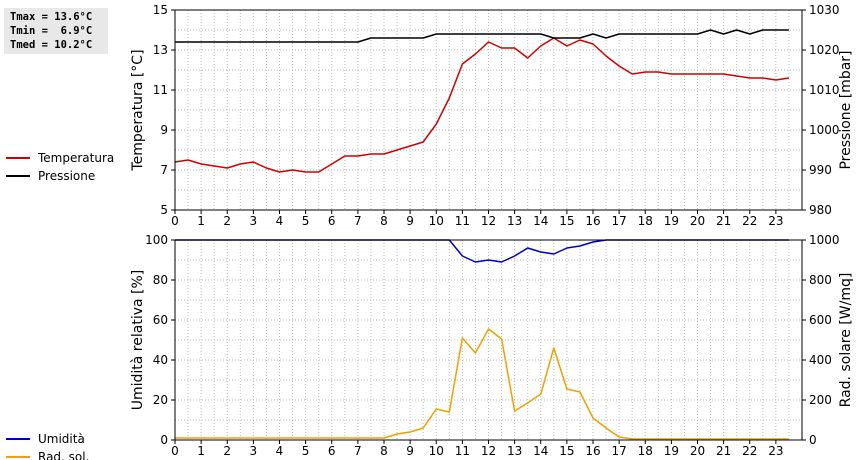  What do you see at coordinates (138, 340) in the screenshot?
I see `y-left-axis-label: Umidità relativa [%]` at bounding box center [138, 340].